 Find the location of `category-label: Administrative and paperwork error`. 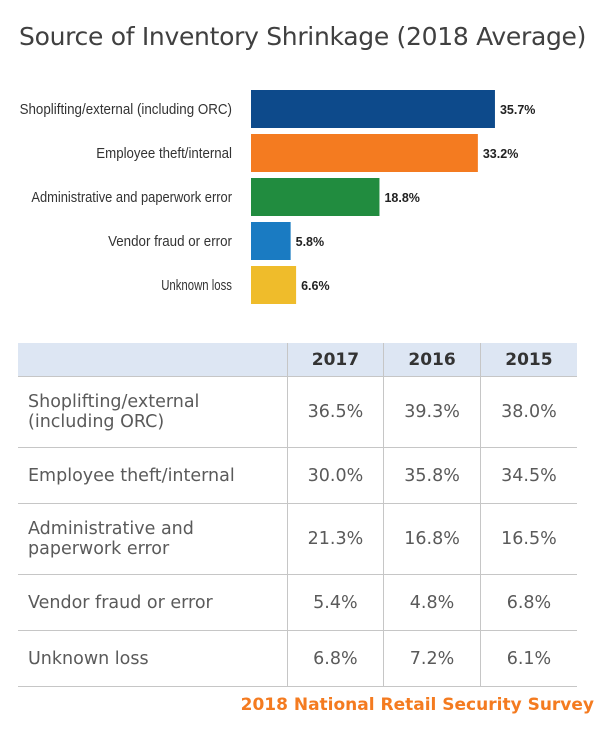

category-label: Administrative and paperwork error is located at coordinates (131, 198).